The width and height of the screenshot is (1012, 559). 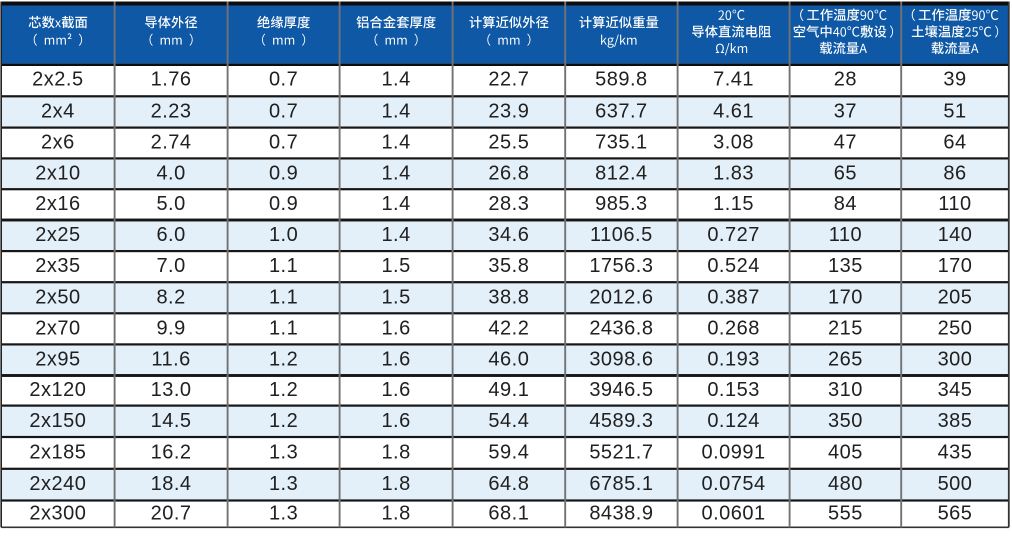 What do you see at coordinates (621, 143) in the screenshot?
I see `svg-text: 735.1` at bounding box center [621, 143].